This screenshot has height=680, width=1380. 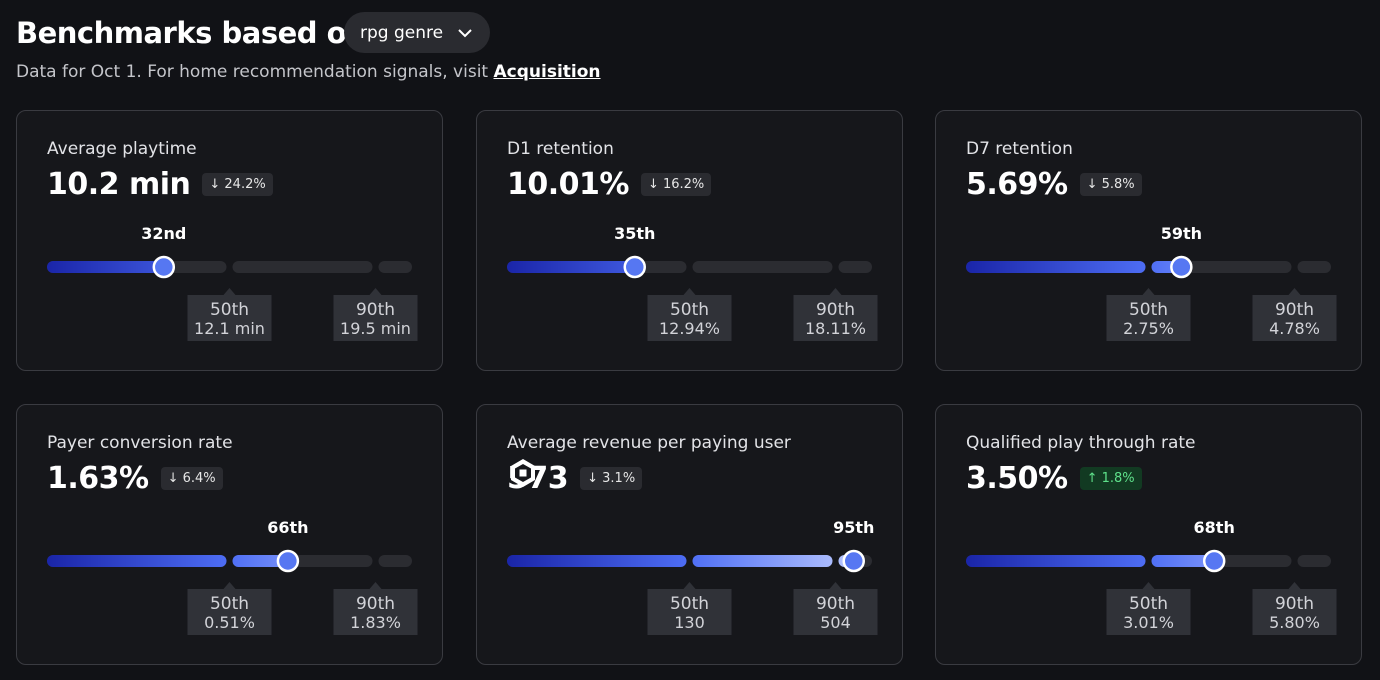 I want to click on icon-core, so click(x=523, y=473).